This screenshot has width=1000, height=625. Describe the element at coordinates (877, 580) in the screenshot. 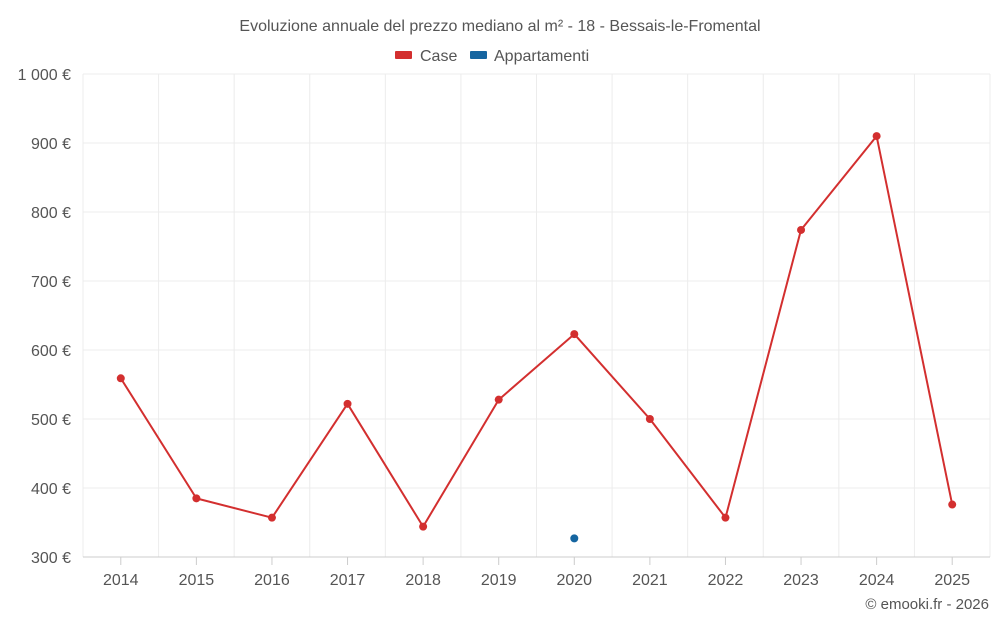

I see `x-tick-label: 2024` at that location.